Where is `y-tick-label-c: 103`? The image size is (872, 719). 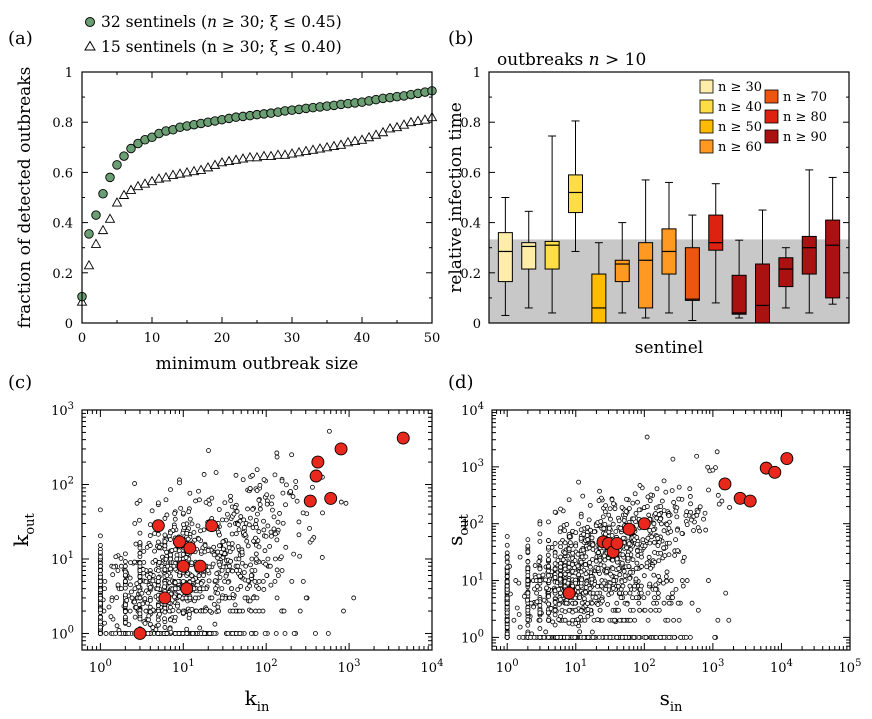
y-tick-label-c: 103 is located at coordinates (62, 410).